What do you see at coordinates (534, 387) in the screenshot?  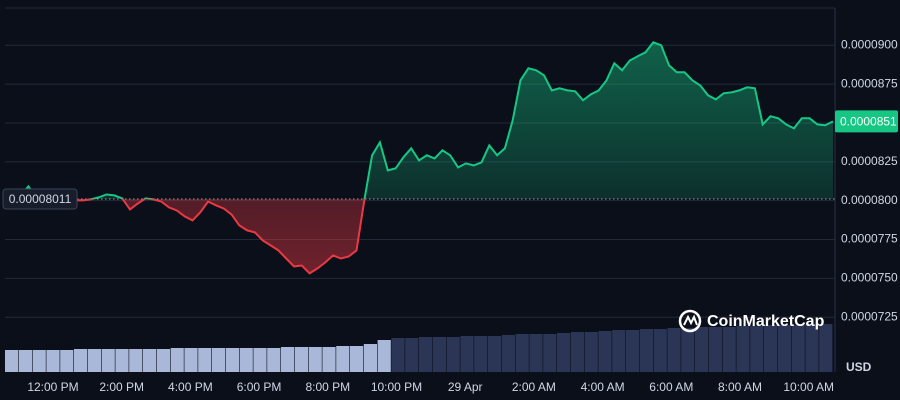 I see `x-tick-label: 2:00 AM` at bounding box center [534, 387].